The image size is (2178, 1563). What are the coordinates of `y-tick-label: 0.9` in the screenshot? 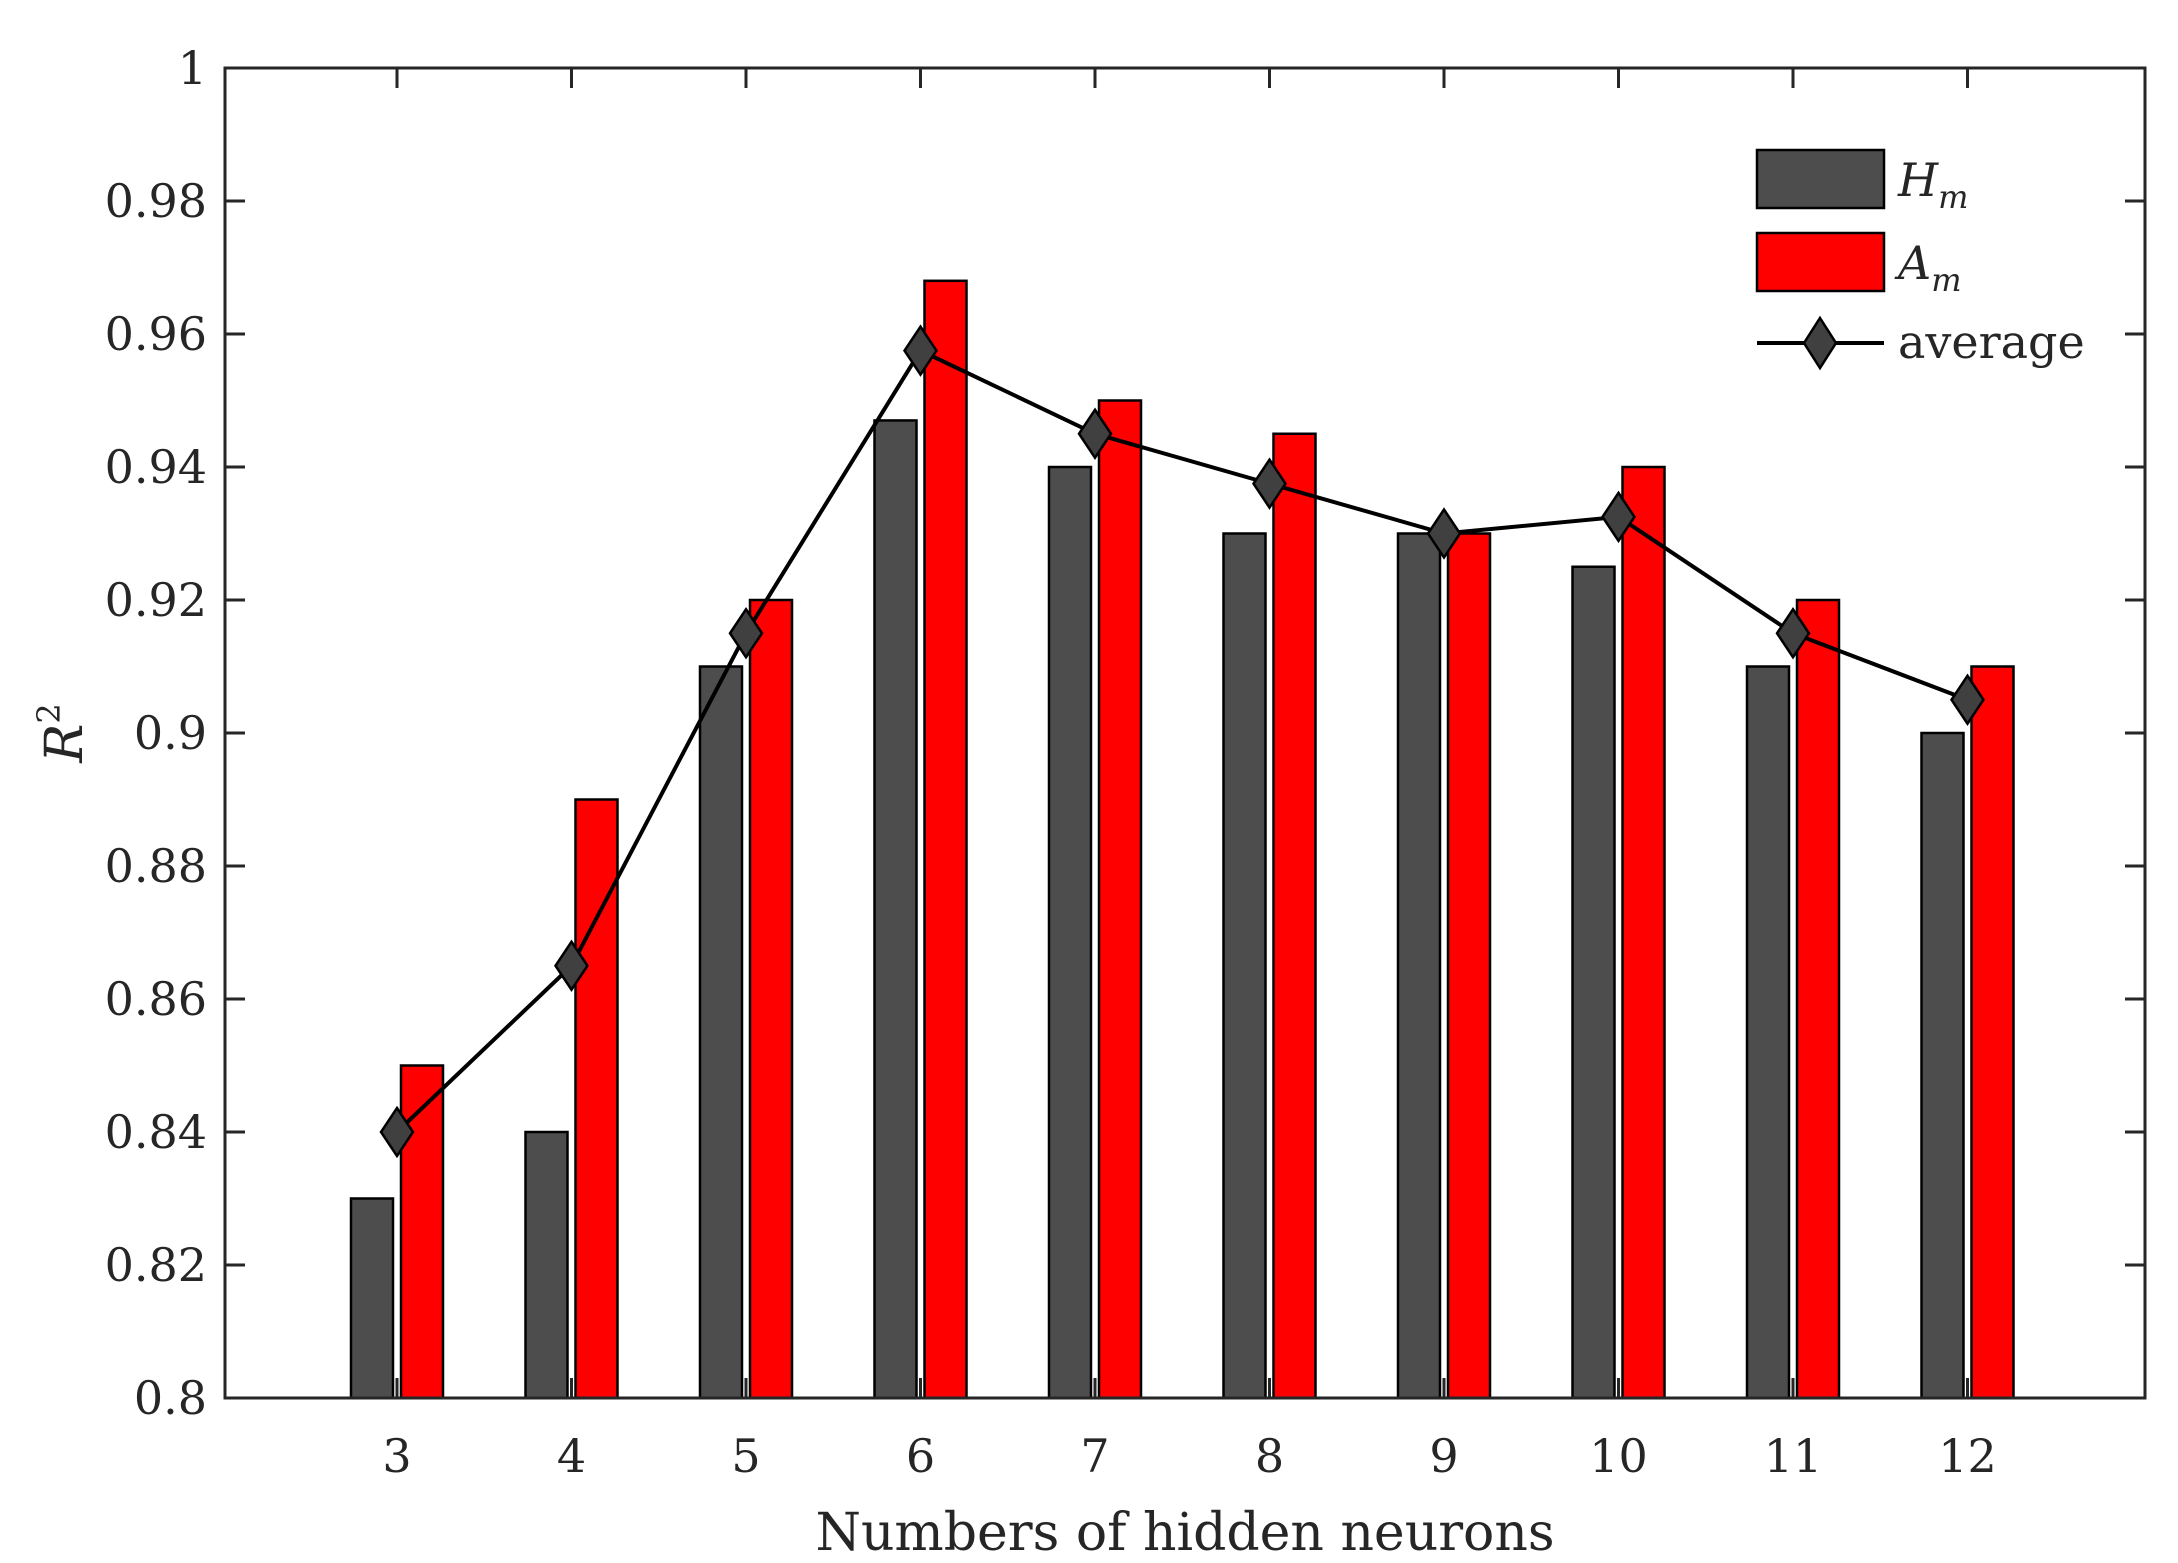 It's located at (170, 733).